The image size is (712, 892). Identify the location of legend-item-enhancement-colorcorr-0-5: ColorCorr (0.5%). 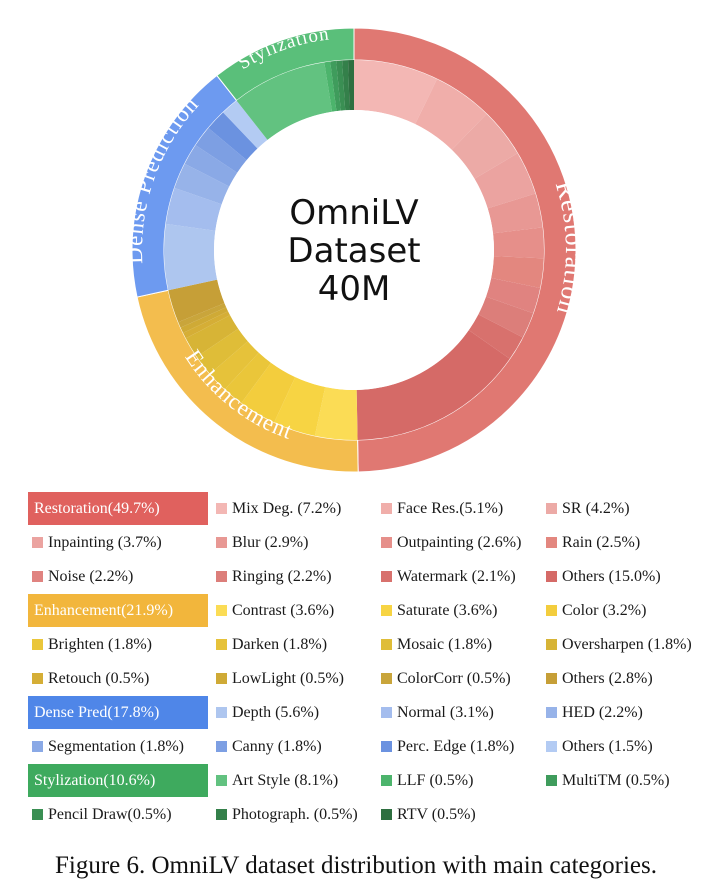
(446, 679).